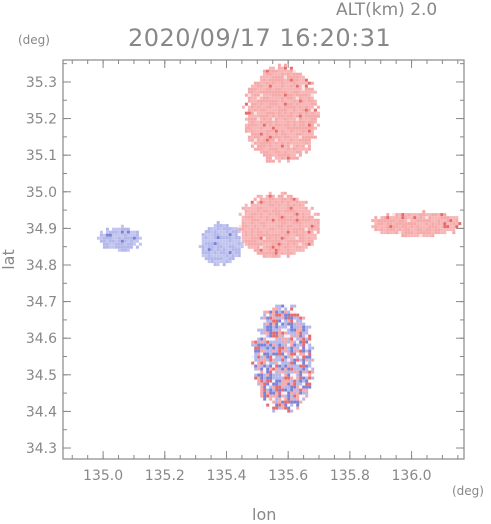 The height and width of the screenshot is (524, 491). What do you see at coordinates (277, 224) in the screenshot?
I see `region-central` at bounding box center [277, 224].